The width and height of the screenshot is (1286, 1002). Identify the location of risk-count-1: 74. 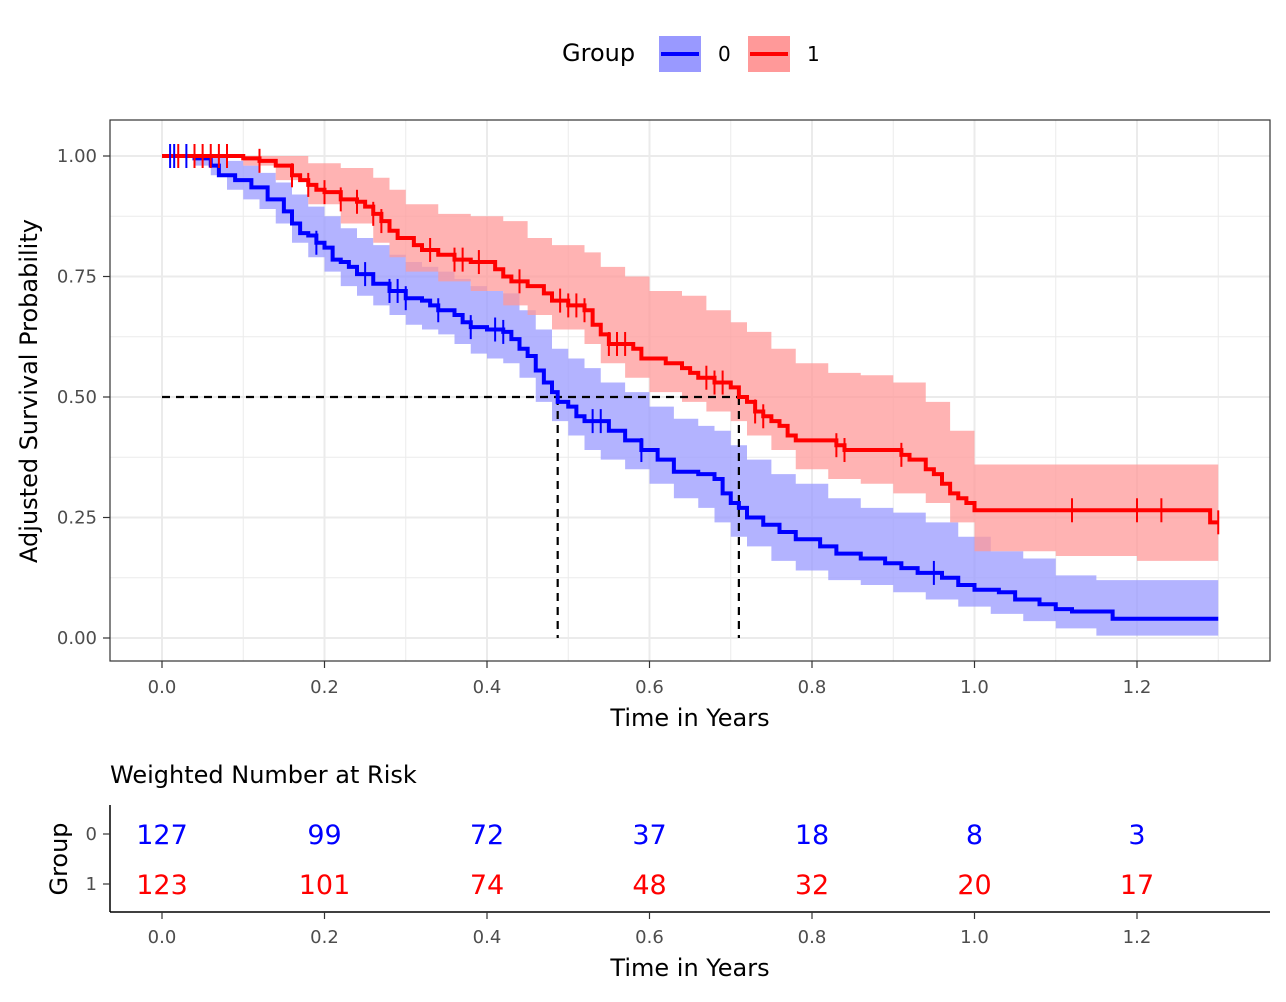
(487, 885).